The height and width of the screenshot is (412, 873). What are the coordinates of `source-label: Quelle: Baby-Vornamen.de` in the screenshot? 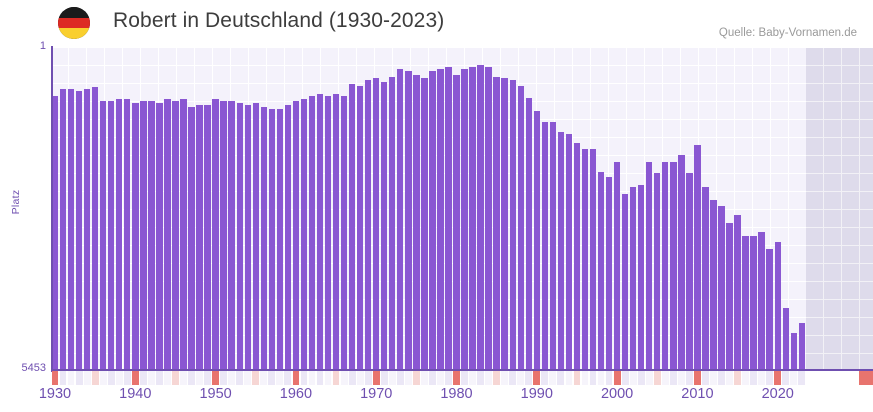 It's located at (787, 33).